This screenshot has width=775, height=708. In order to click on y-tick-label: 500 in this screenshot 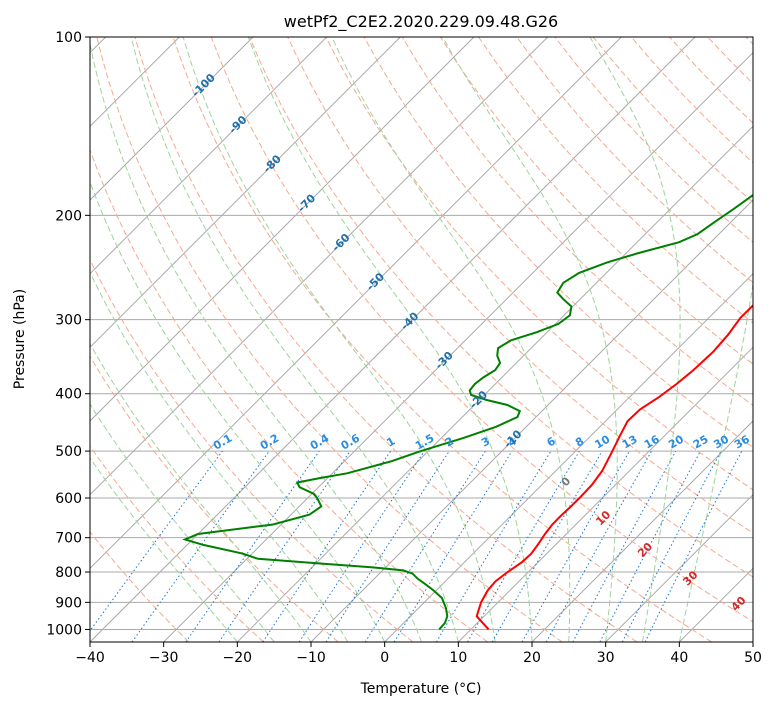, I will do `click(68, 452)`.